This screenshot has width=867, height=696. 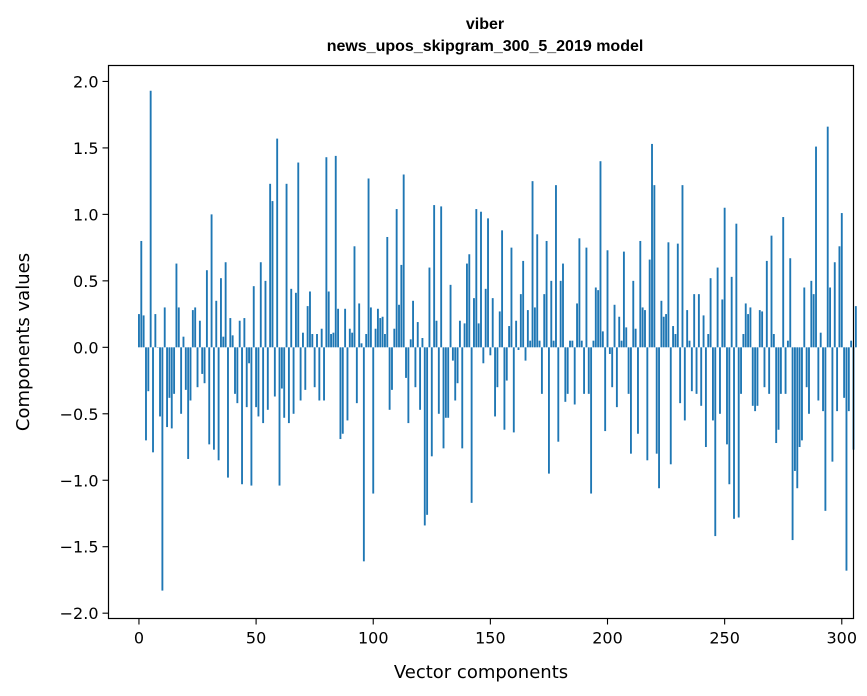 I want to click on y-tick-label: 1.0, so click(x=85, y=214).